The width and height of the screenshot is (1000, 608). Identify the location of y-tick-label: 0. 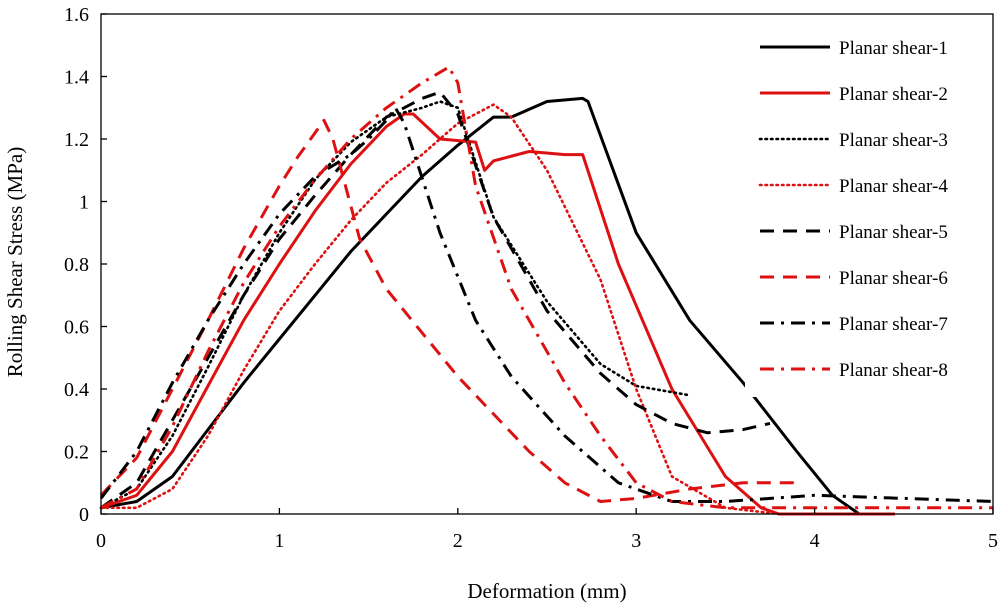
(84, 515).